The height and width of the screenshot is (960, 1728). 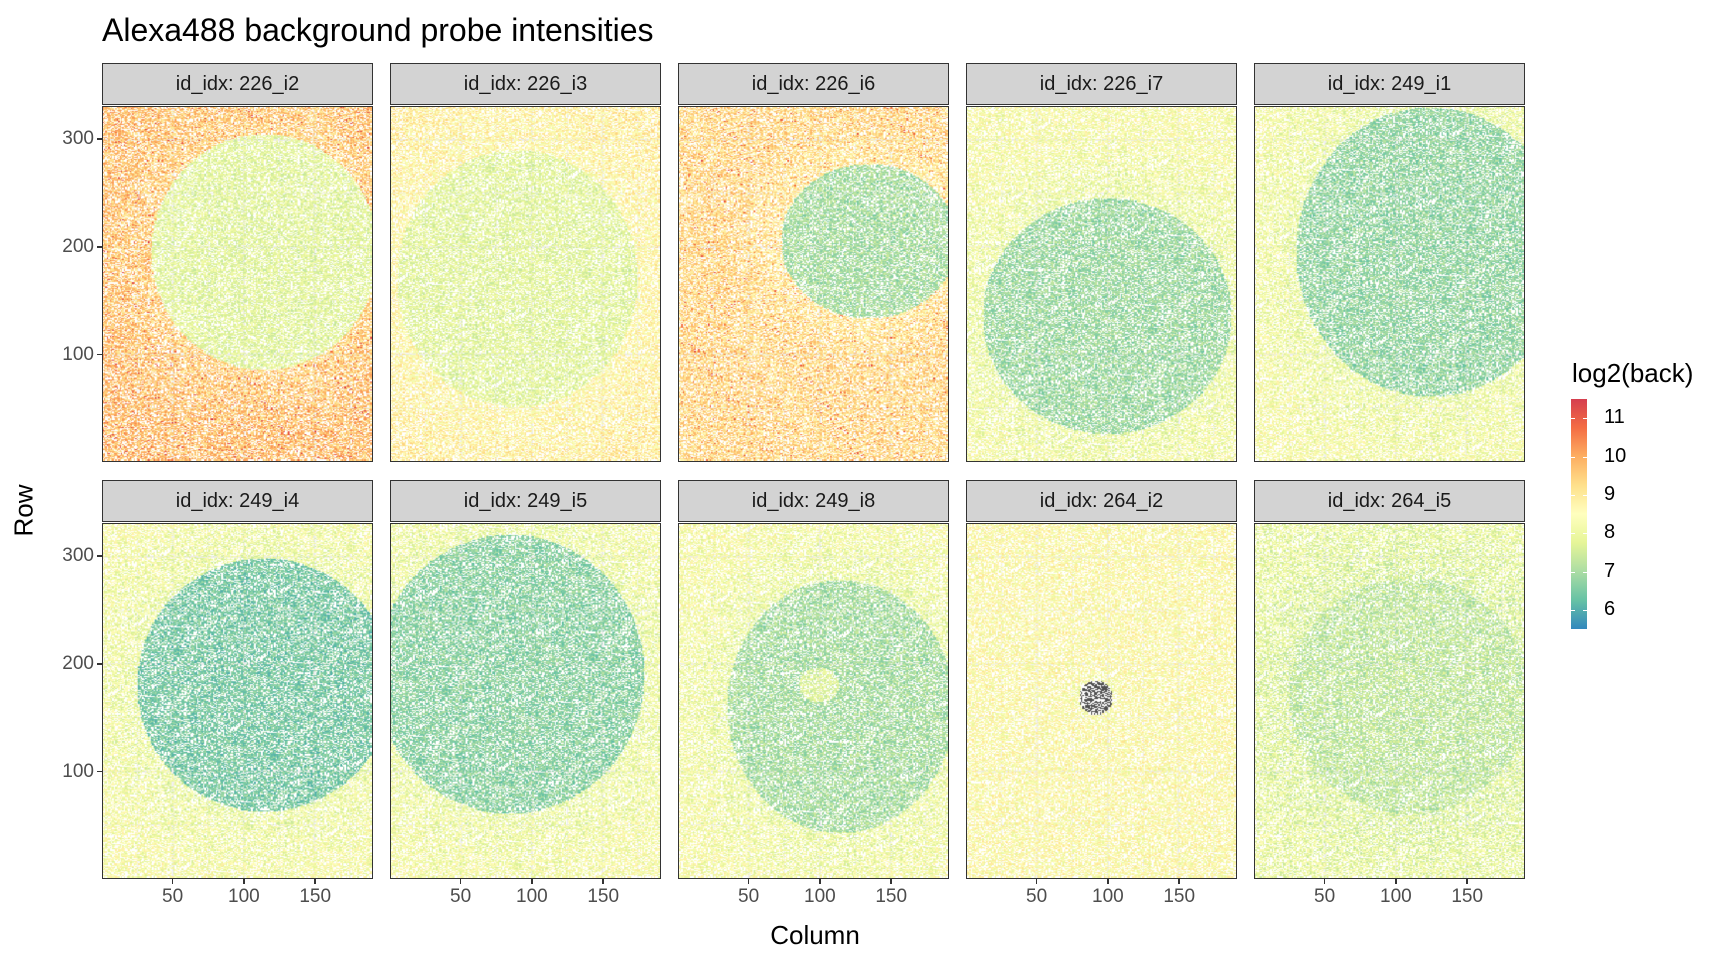 I want to click on facet-panel-226_i6, so click(x=813, y=284).